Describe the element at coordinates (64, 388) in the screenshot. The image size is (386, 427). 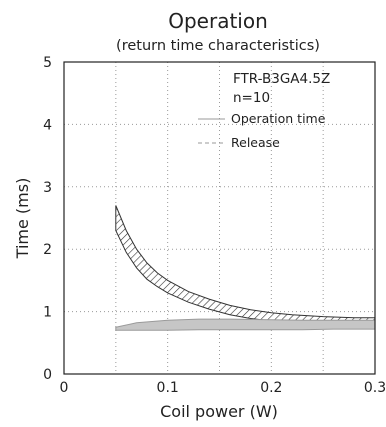
I see `x-tick-label: 0` at that location.